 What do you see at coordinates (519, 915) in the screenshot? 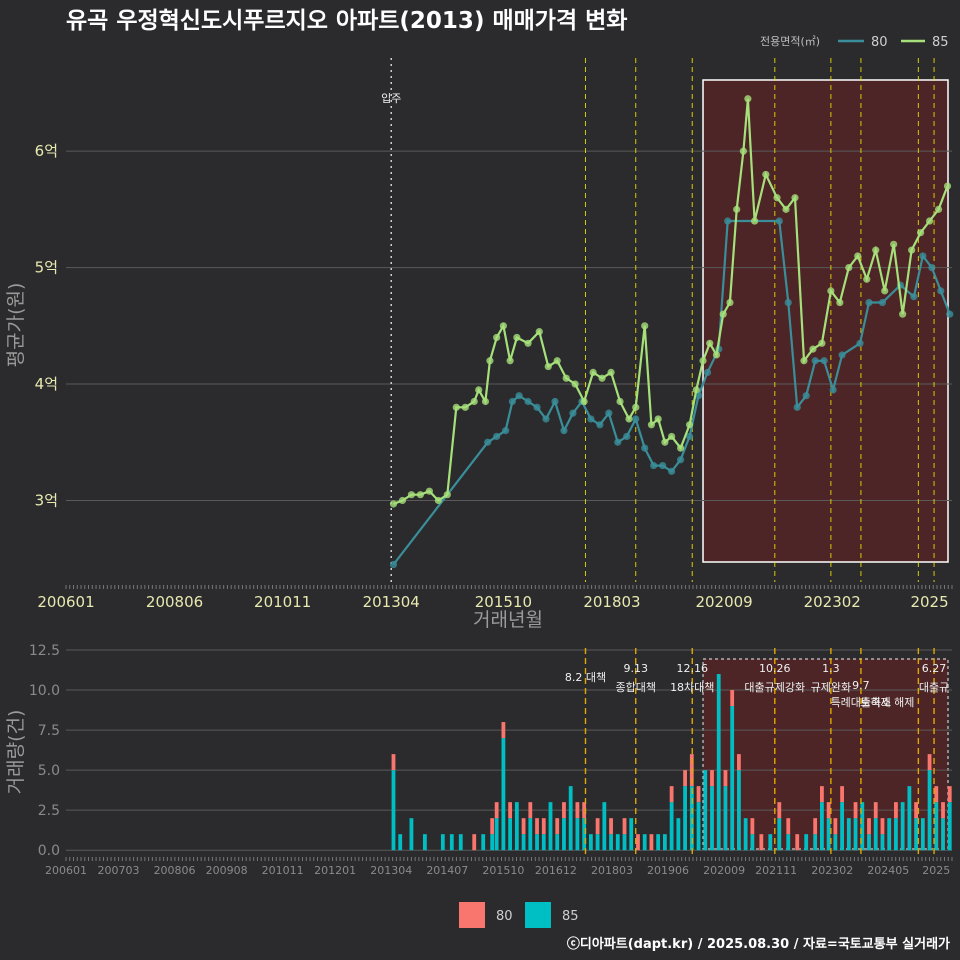
I see `bottom-legend: 80 85` at bounding box center [519, 915].